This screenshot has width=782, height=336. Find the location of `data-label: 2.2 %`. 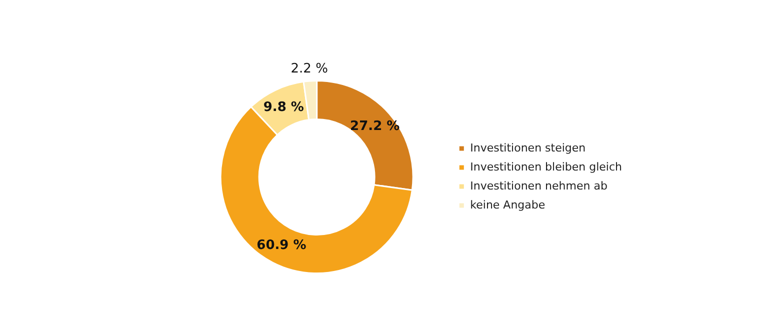

data-label: 2.2 % is located at coordinates (309, 68).